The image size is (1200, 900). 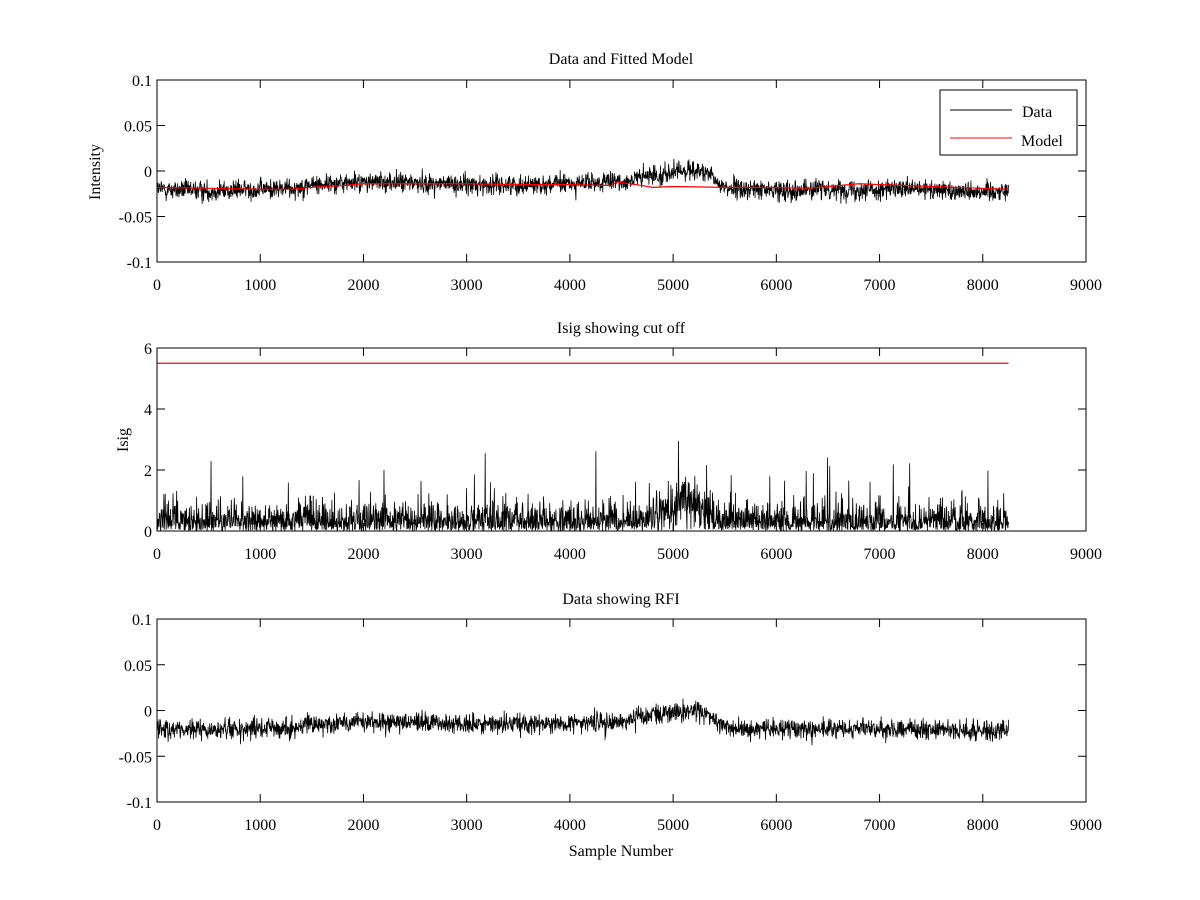 I want to click on panel-2-xtick-label: 9000, so click(x=1086, y=554).